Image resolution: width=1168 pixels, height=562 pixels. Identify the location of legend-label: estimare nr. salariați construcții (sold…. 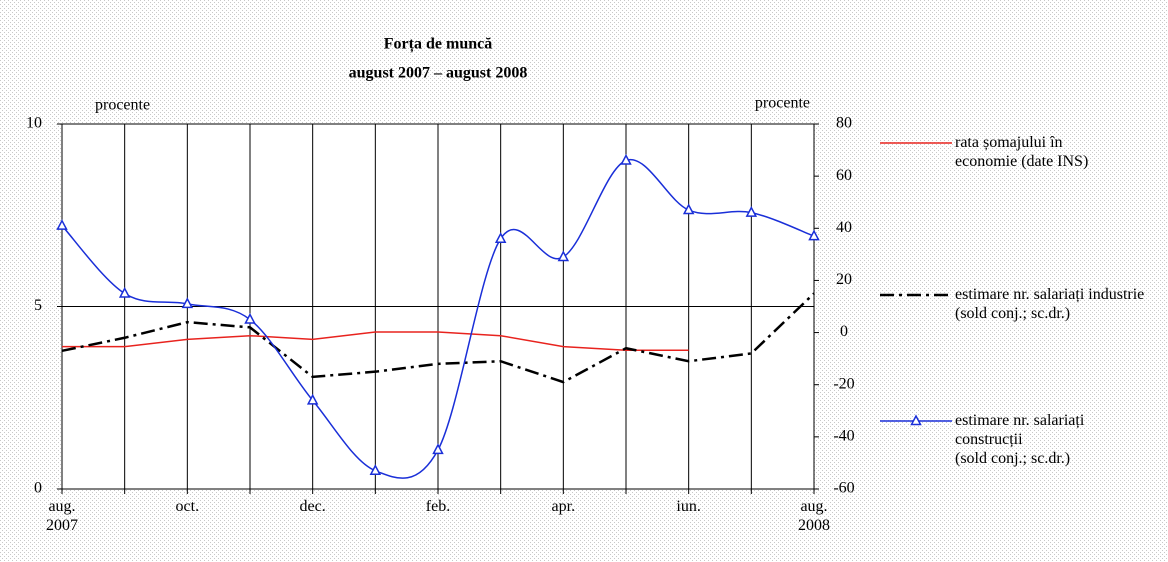
(1020, 439).